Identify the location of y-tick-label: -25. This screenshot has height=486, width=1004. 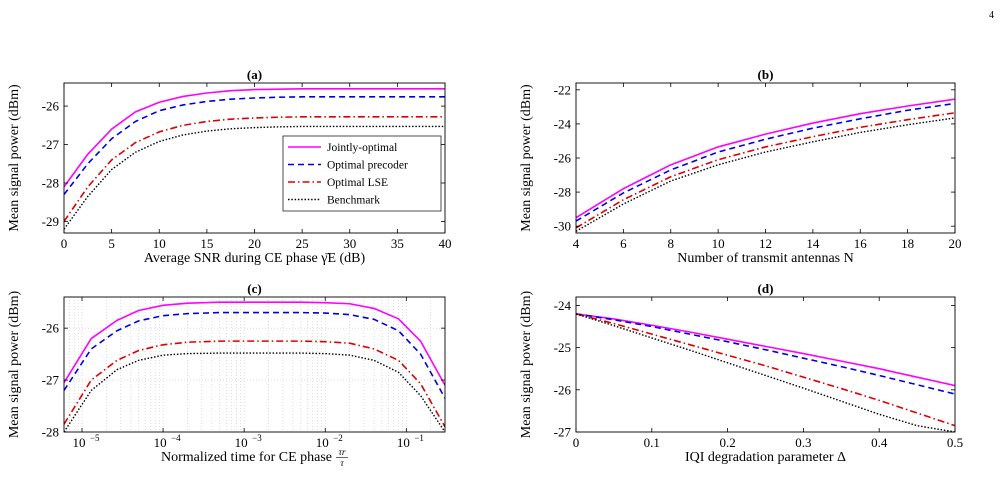
(562, 347).